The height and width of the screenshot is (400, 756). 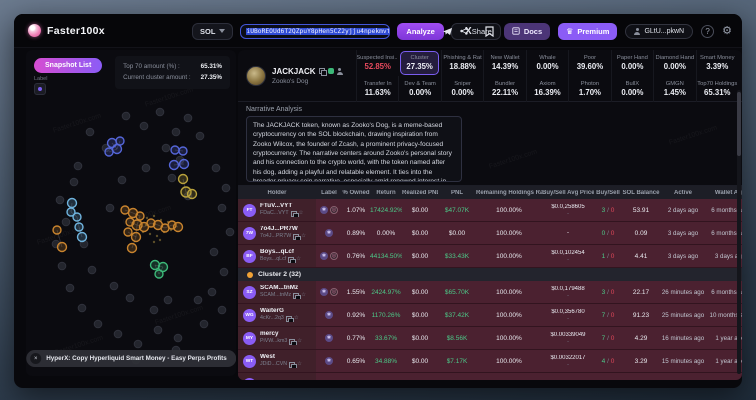 What do you see at coordinates (420, 192) in the screenshot?
I see `column-header: Realized PNL` at bounding box center [420, 192].